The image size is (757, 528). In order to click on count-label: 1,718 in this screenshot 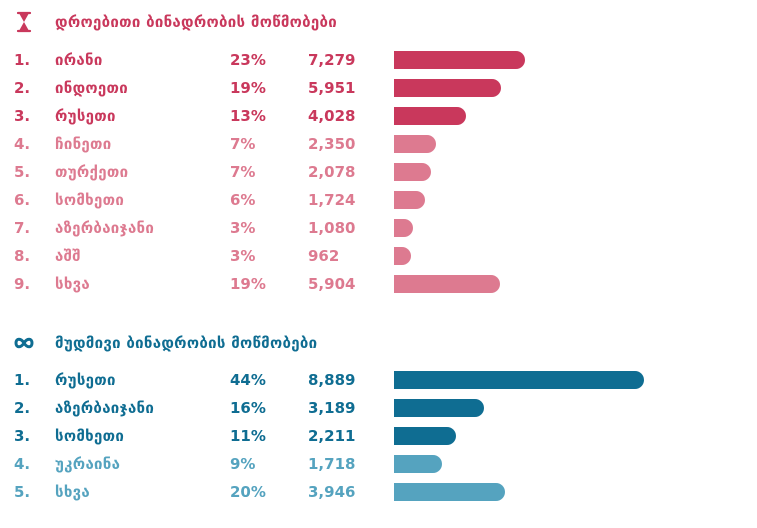, I will do `click(332, 464)`.